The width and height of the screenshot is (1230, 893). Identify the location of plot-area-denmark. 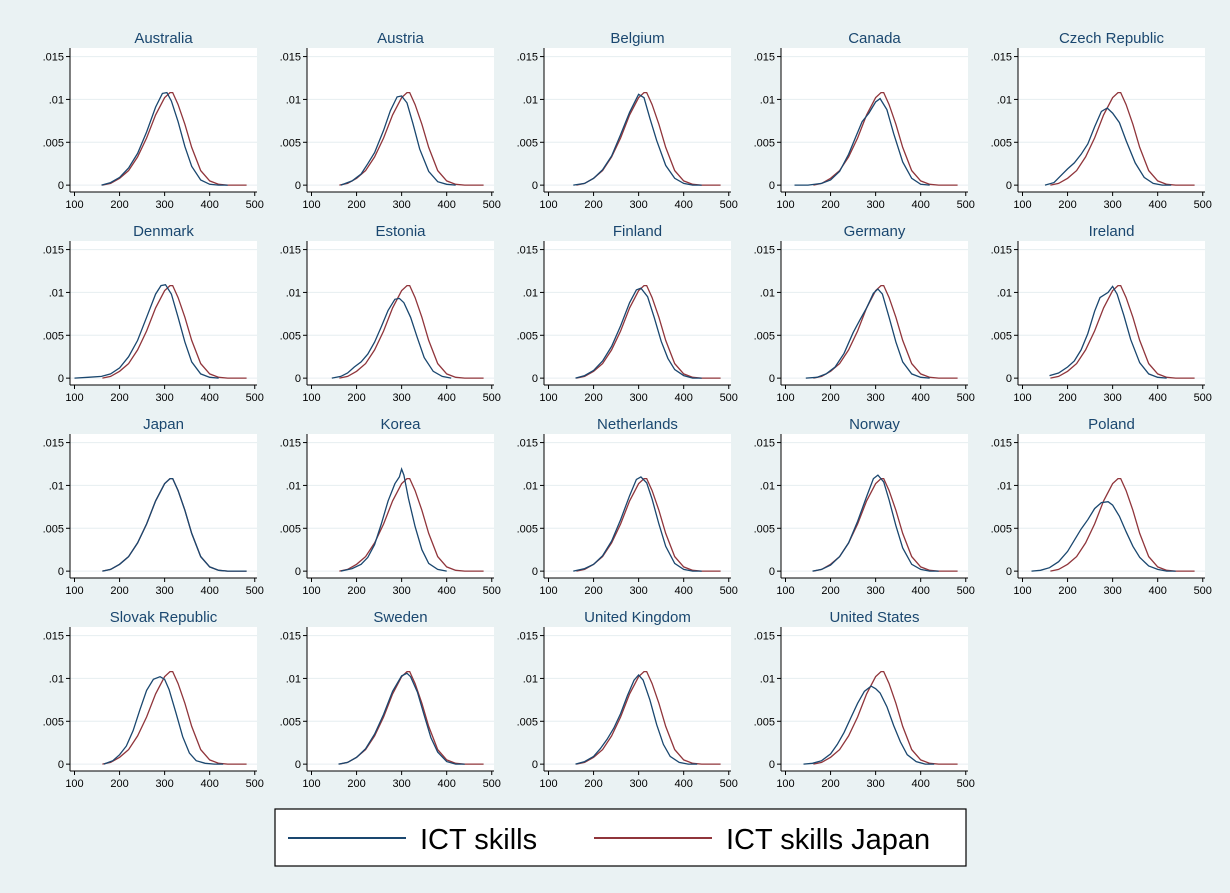
(163, 313).